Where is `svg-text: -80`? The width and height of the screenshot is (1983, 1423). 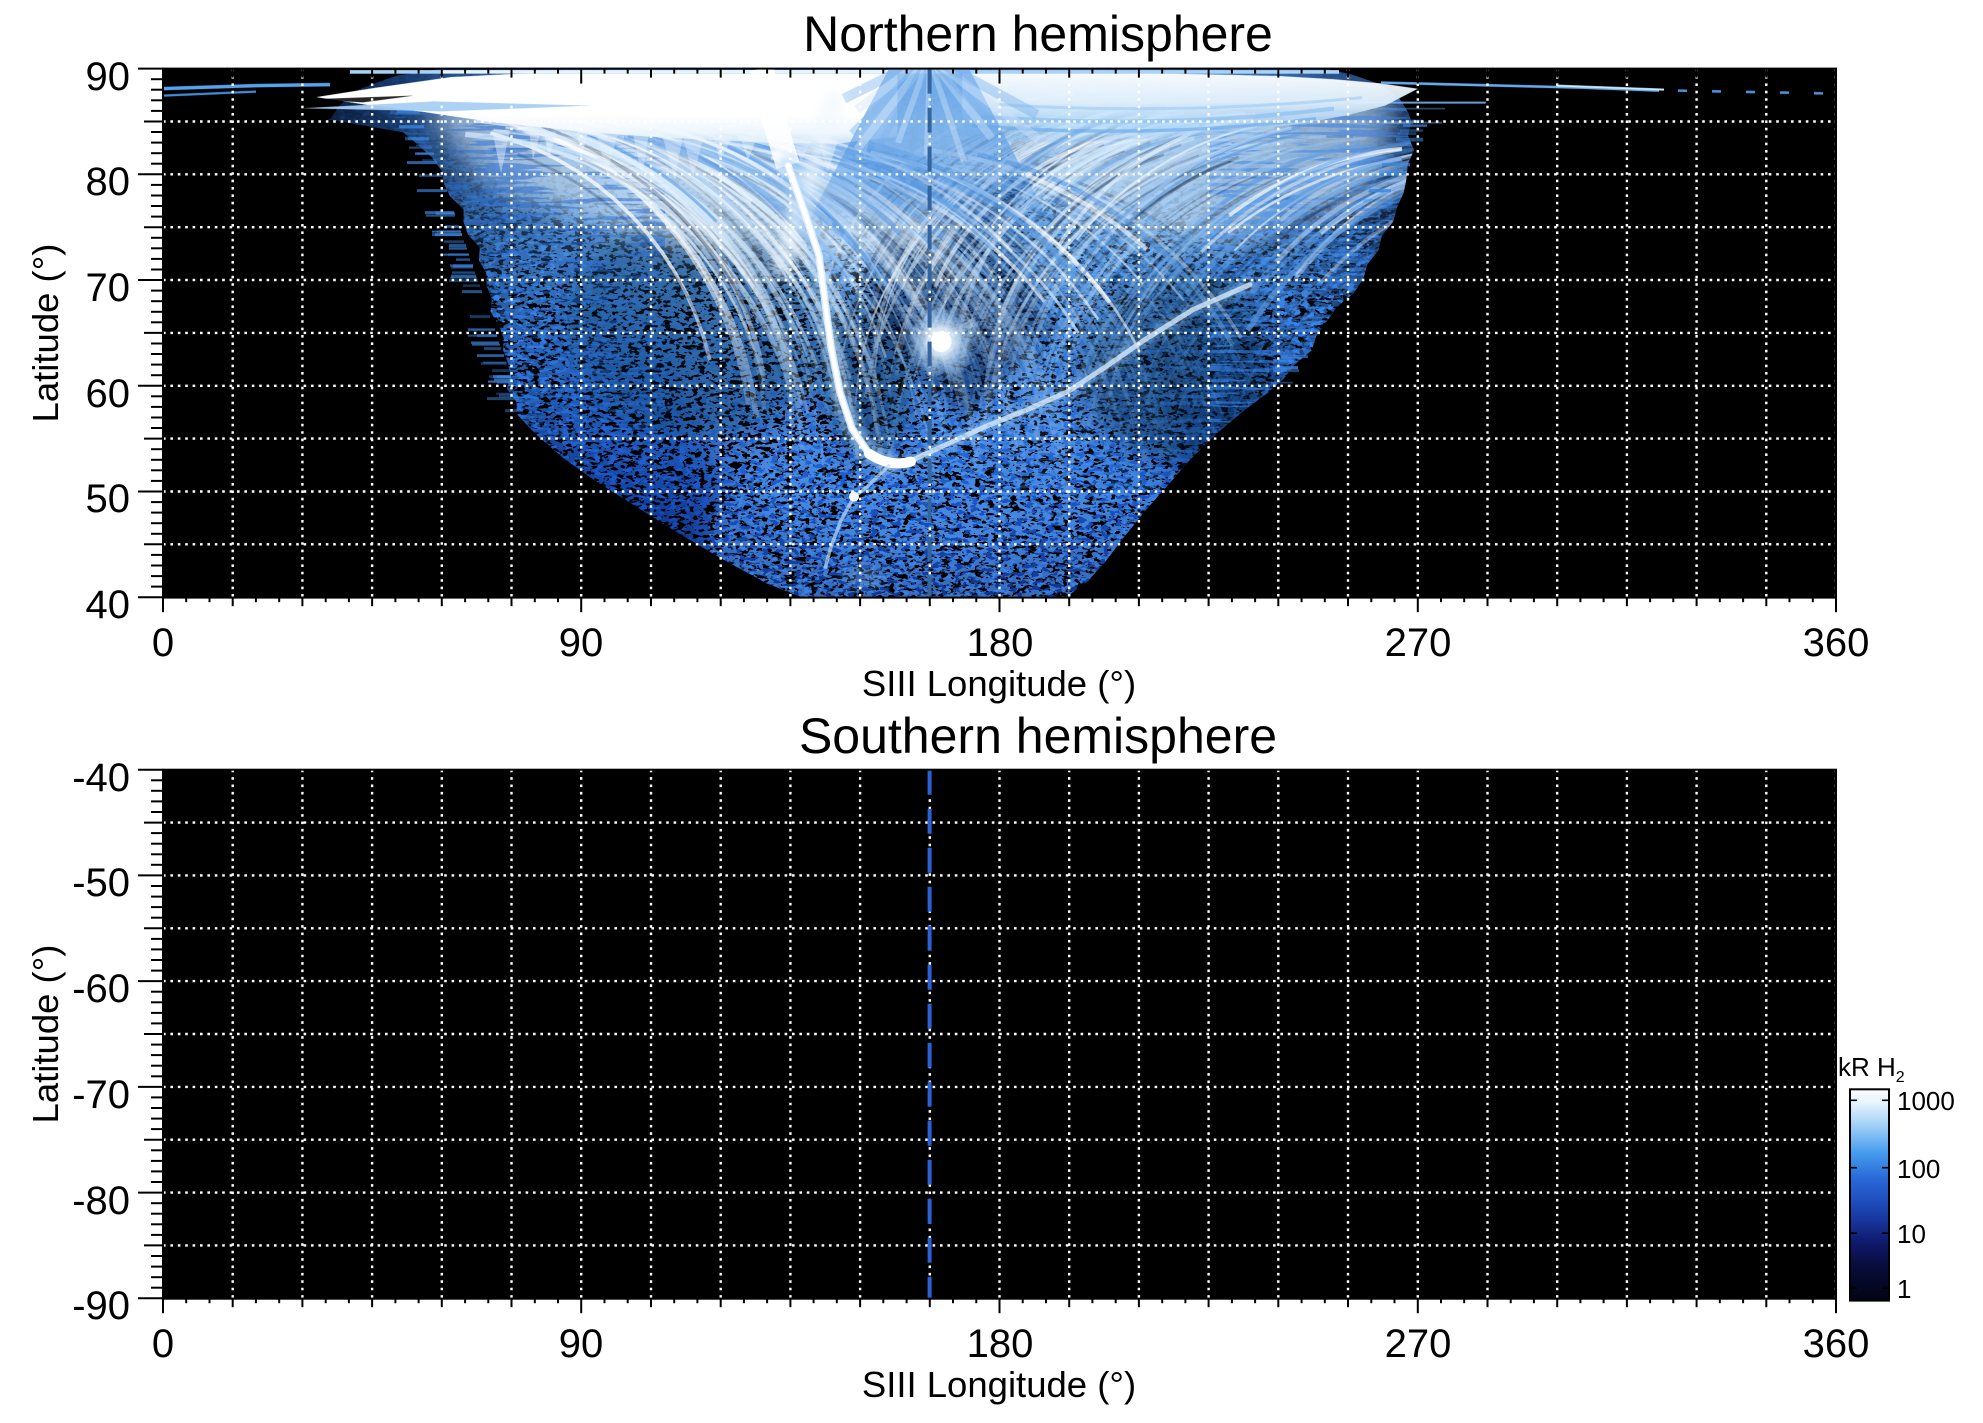 svg-text: -80 is located at coordinates (101, 1201).